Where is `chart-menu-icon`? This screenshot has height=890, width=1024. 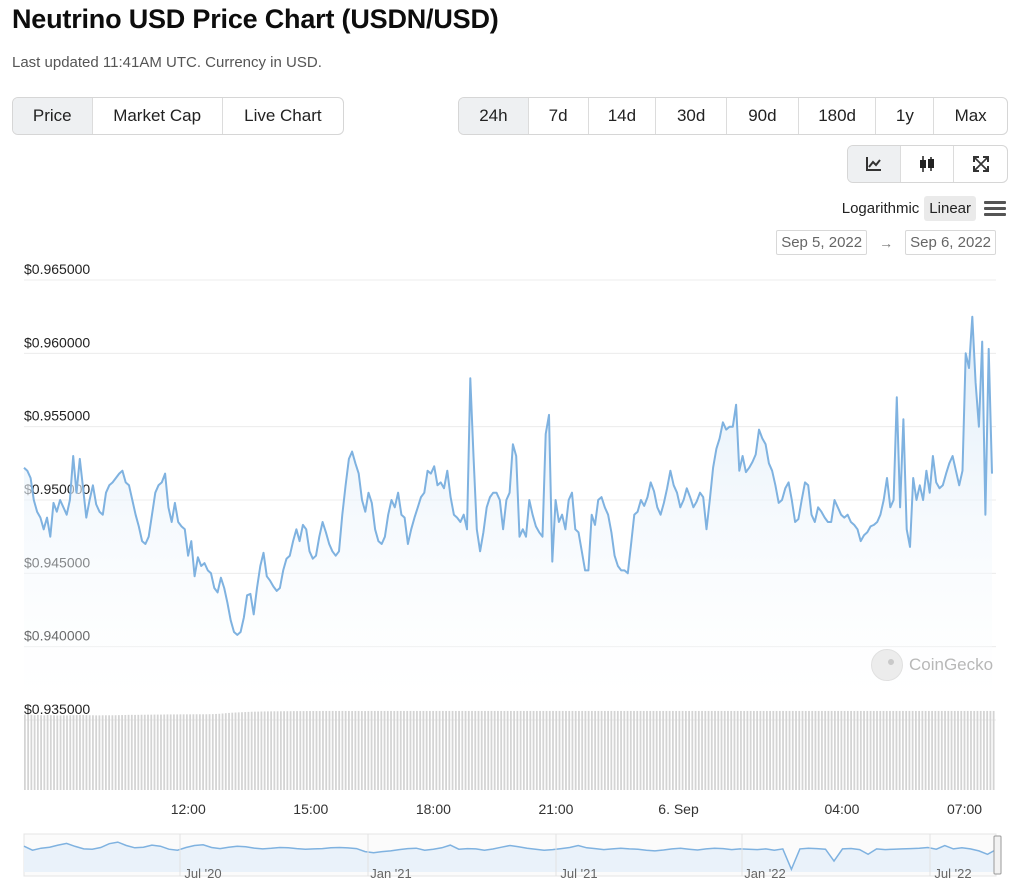 chart-menu-icon is located at coordinates (995, 208).